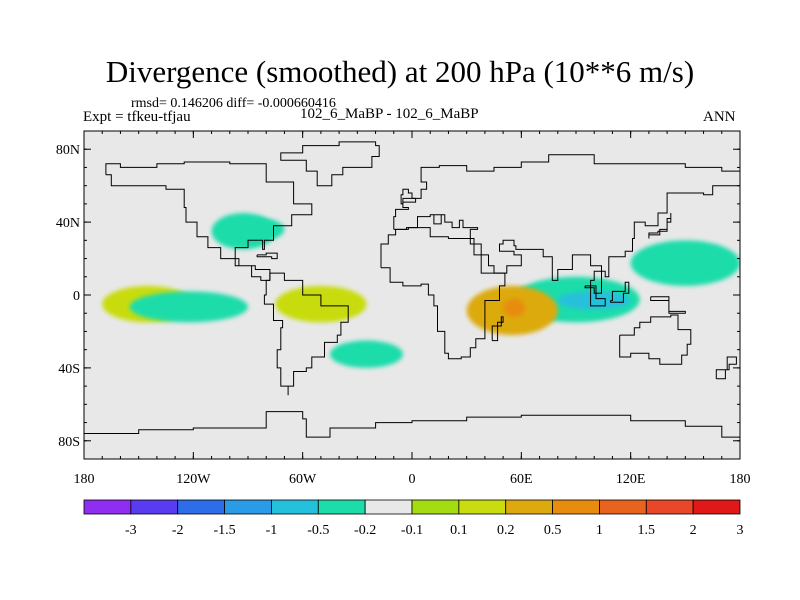 The height and width of the screenshot is (600, 800). Describe the element at coordinates (647, 530) in the screenshot. I see `colorbar-label: 1.5` at that location.